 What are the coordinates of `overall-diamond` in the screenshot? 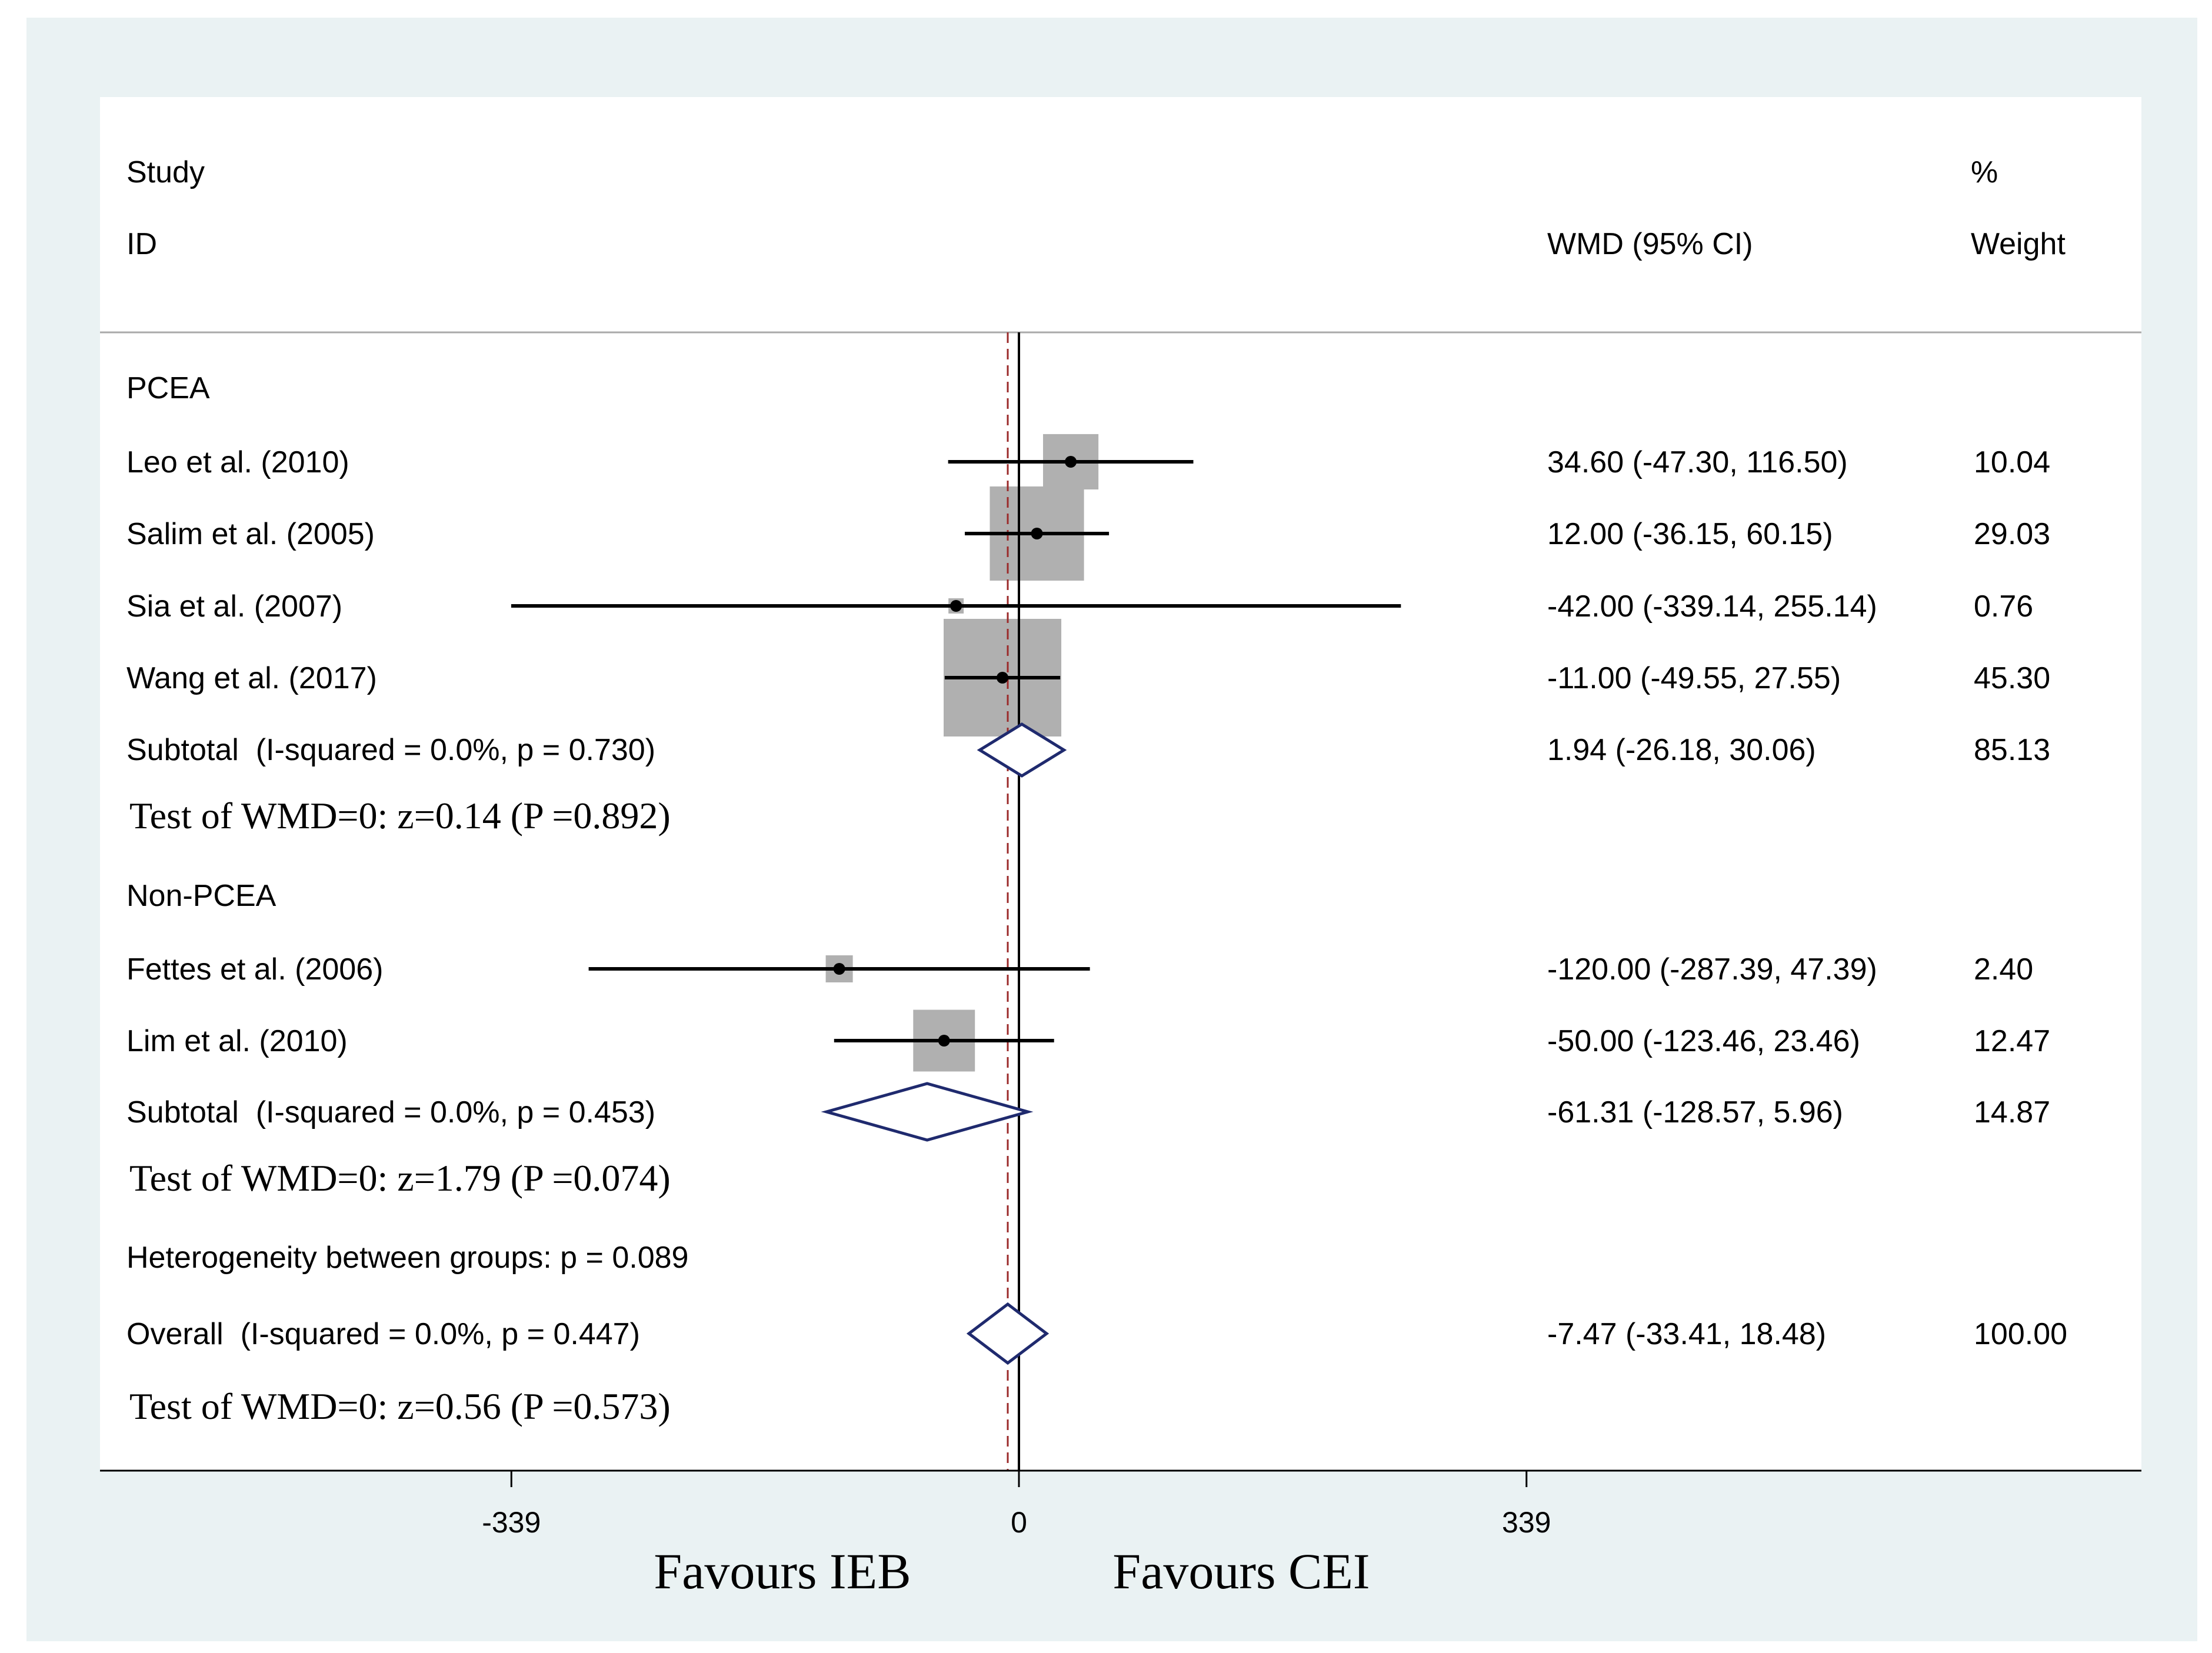 It's located at (1008, 1333).